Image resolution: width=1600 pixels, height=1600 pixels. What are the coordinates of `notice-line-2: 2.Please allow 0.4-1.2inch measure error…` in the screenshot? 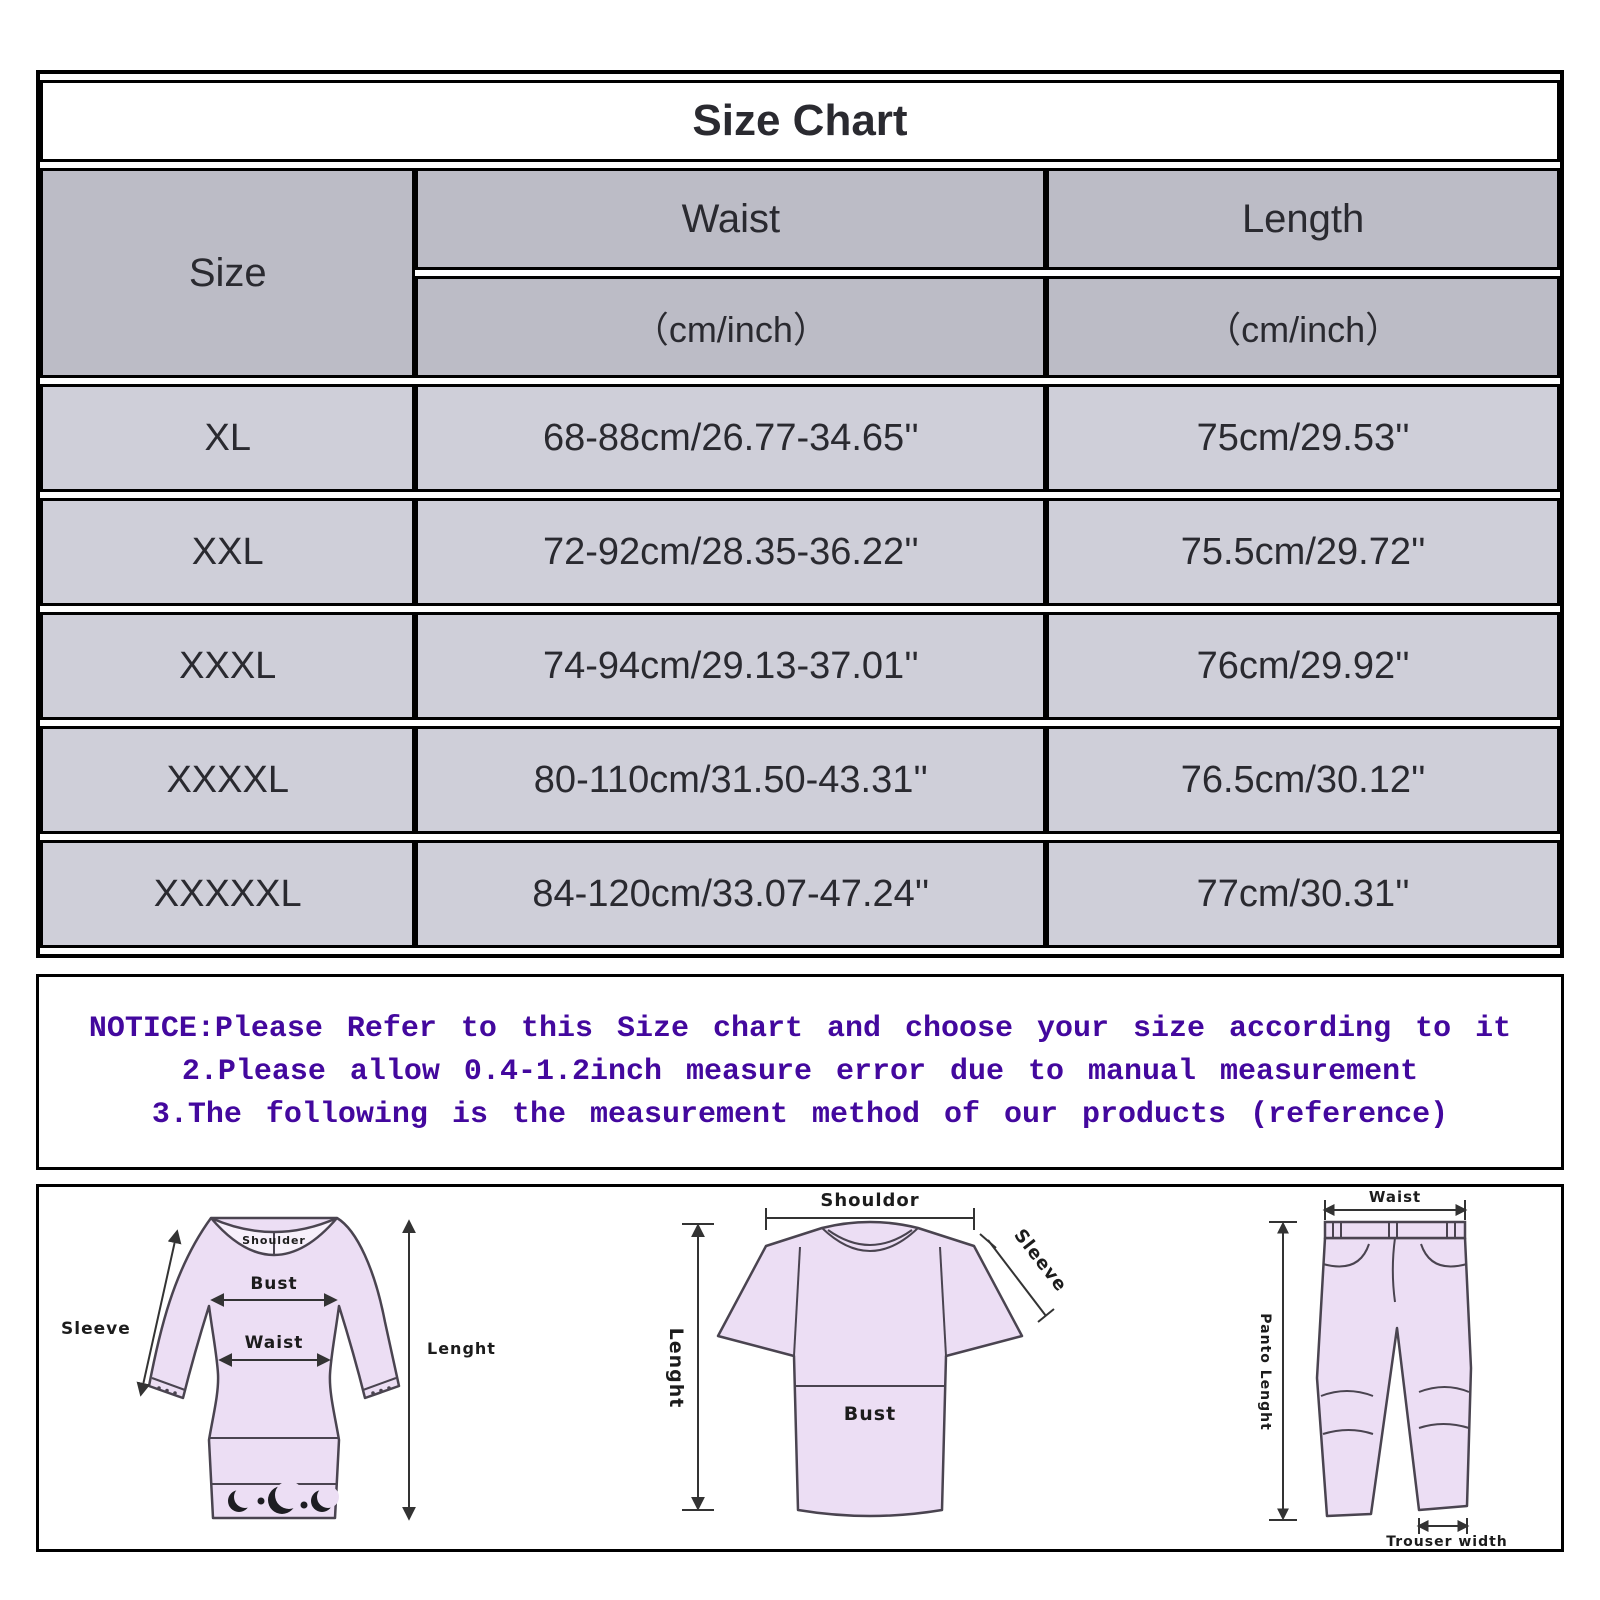 It's located at (800, 1072).